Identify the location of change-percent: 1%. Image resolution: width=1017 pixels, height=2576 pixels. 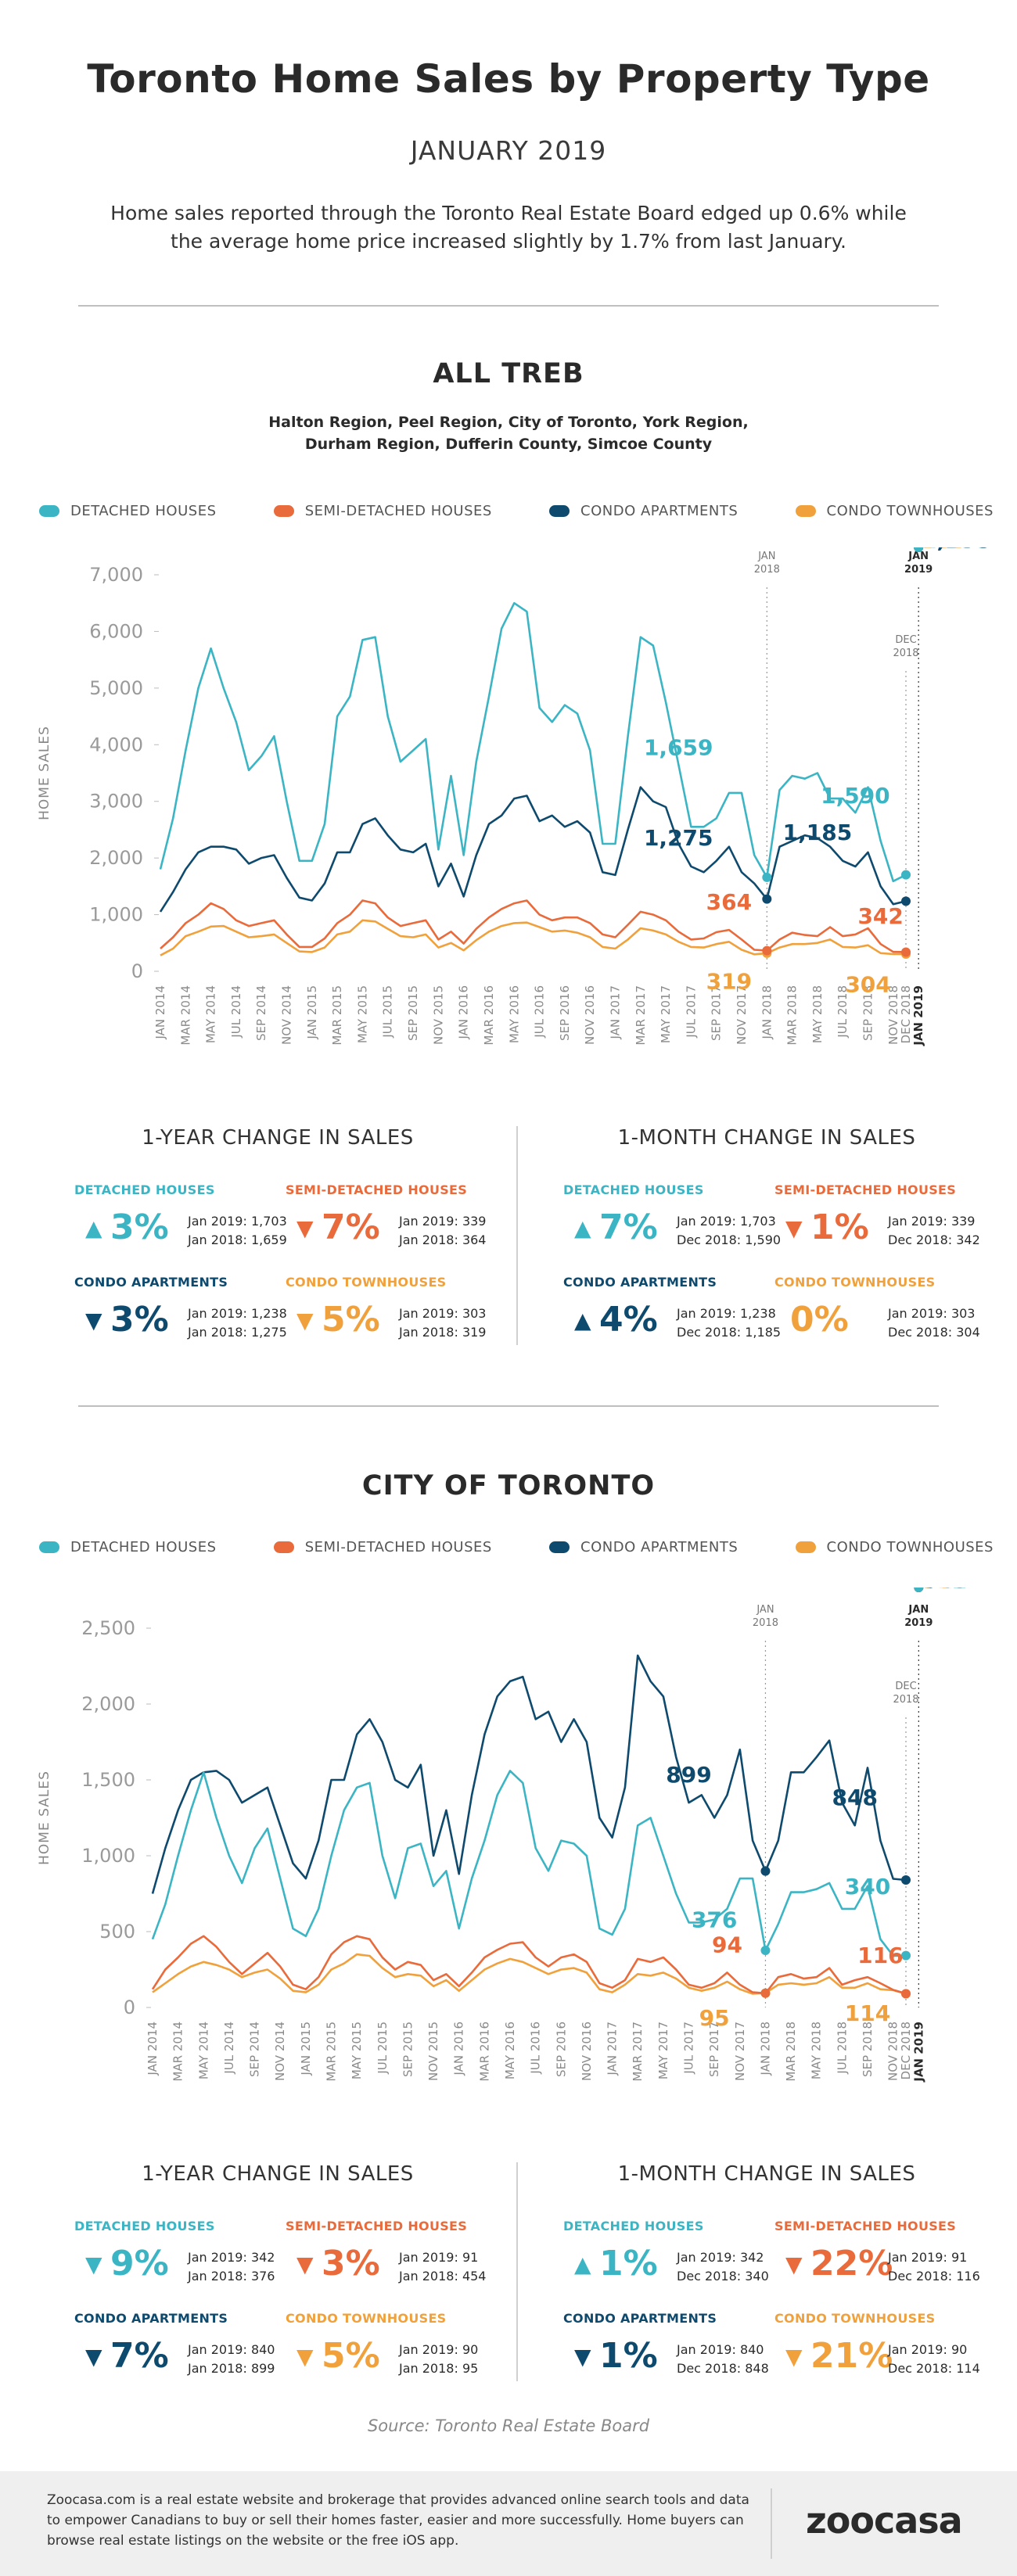
(839, 1227).